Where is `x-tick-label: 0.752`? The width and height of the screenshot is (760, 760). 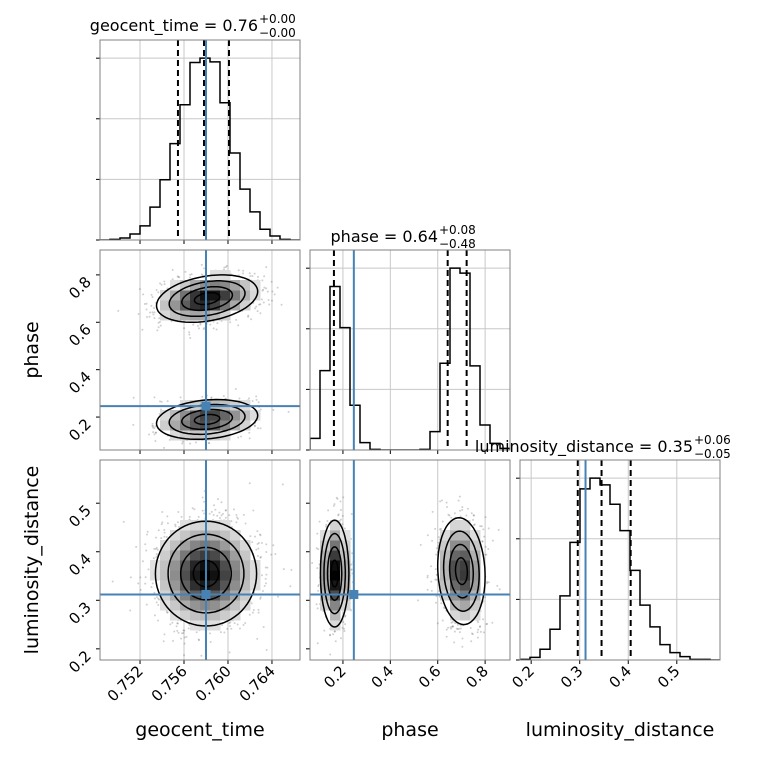 x-tick-label: 0.752 is located at coordinates (125, 683).